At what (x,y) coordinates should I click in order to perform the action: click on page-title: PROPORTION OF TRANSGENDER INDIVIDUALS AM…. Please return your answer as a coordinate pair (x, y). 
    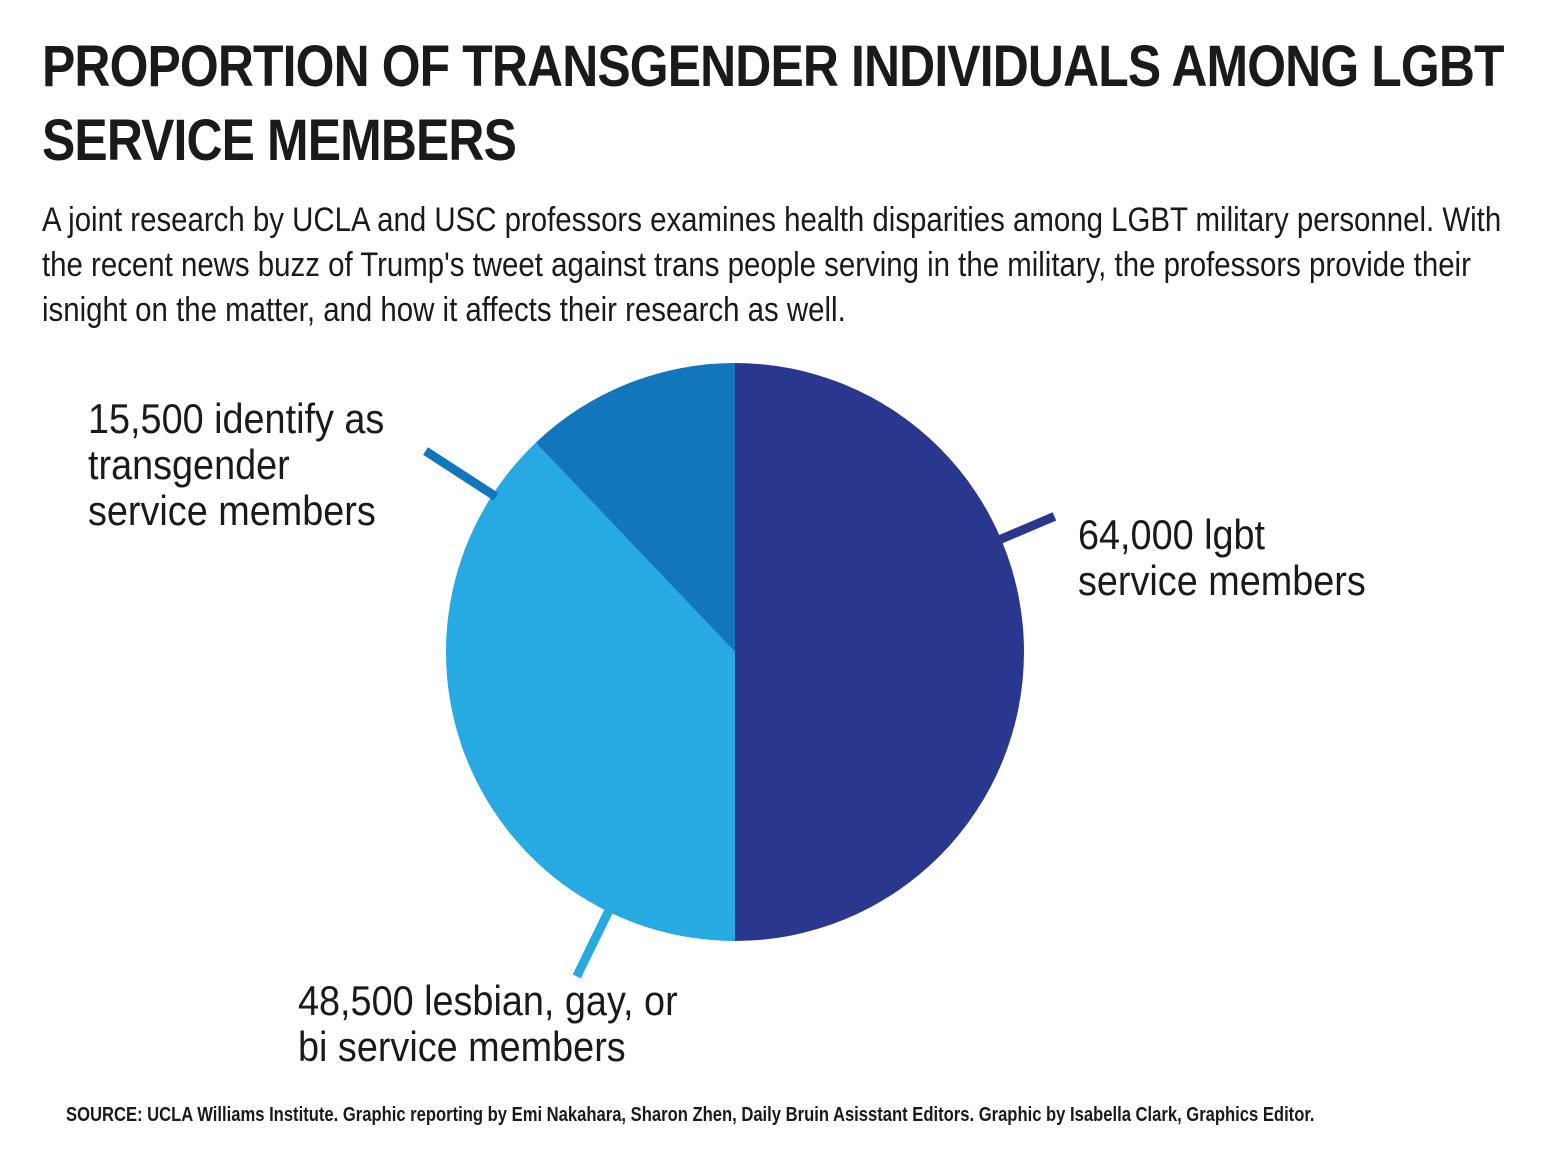
    Looking at the image, I should click on (773, 103).